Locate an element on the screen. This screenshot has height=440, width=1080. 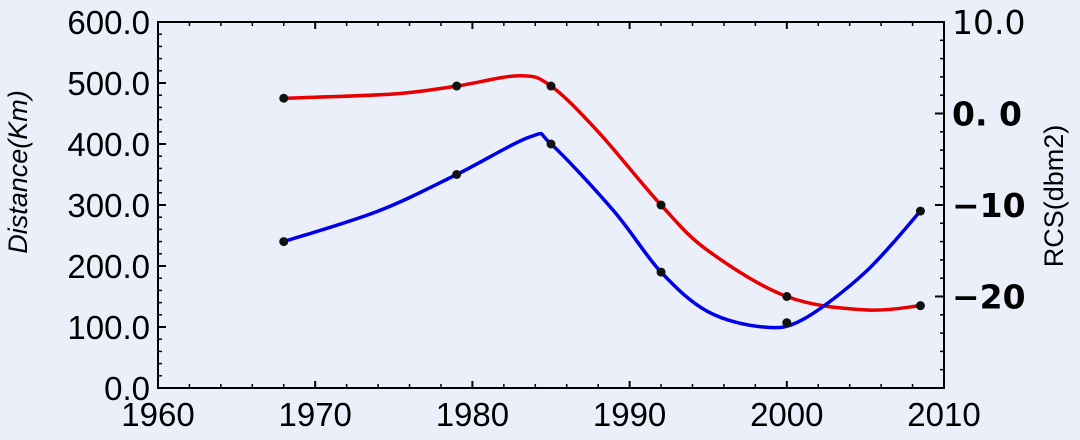
y-tick-label: 300.0 is located at coordinates (108, 205).